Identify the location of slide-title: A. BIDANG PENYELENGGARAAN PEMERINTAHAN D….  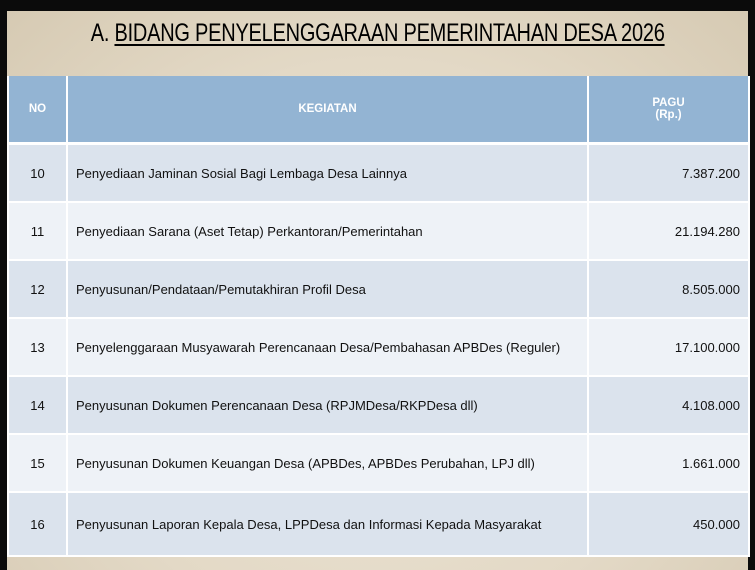
(377, 33).